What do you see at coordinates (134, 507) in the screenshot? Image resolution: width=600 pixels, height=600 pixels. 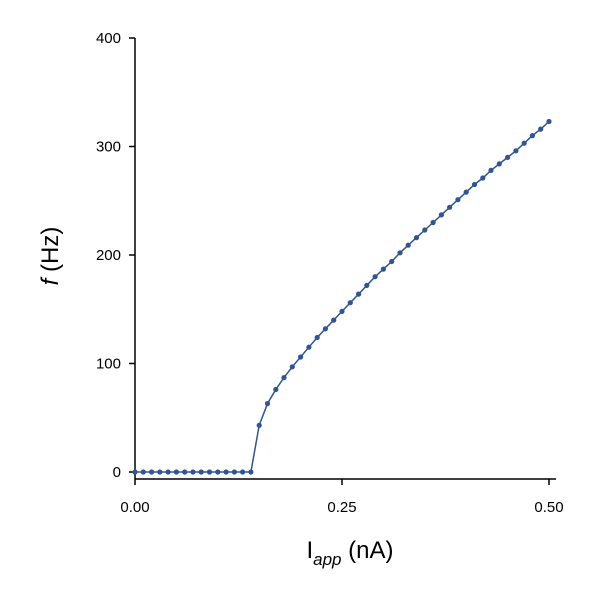 I see `x-tick-label: 0.00` at bounding box center [134, 507].